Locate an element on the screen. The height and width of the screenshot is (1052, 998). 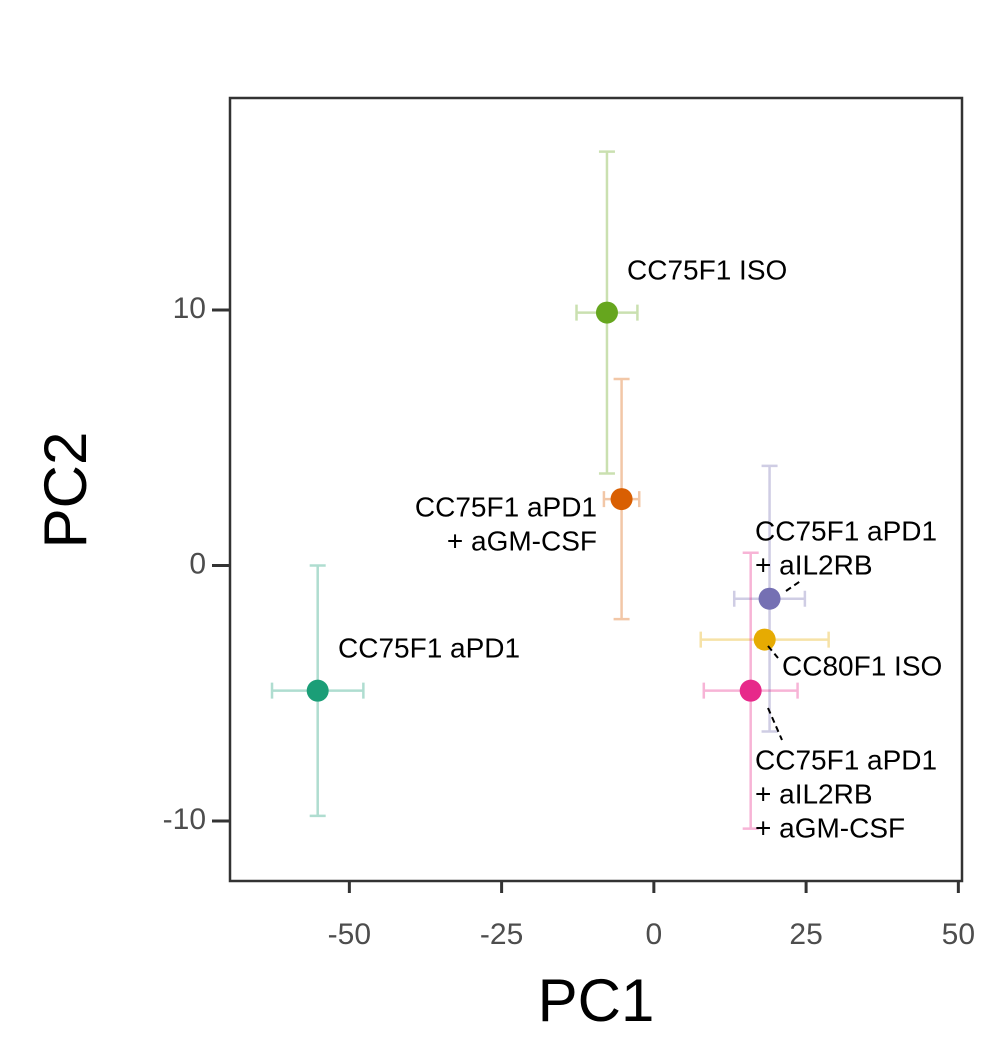
y-tick-label: -10 is located at coordinates (184, 819).